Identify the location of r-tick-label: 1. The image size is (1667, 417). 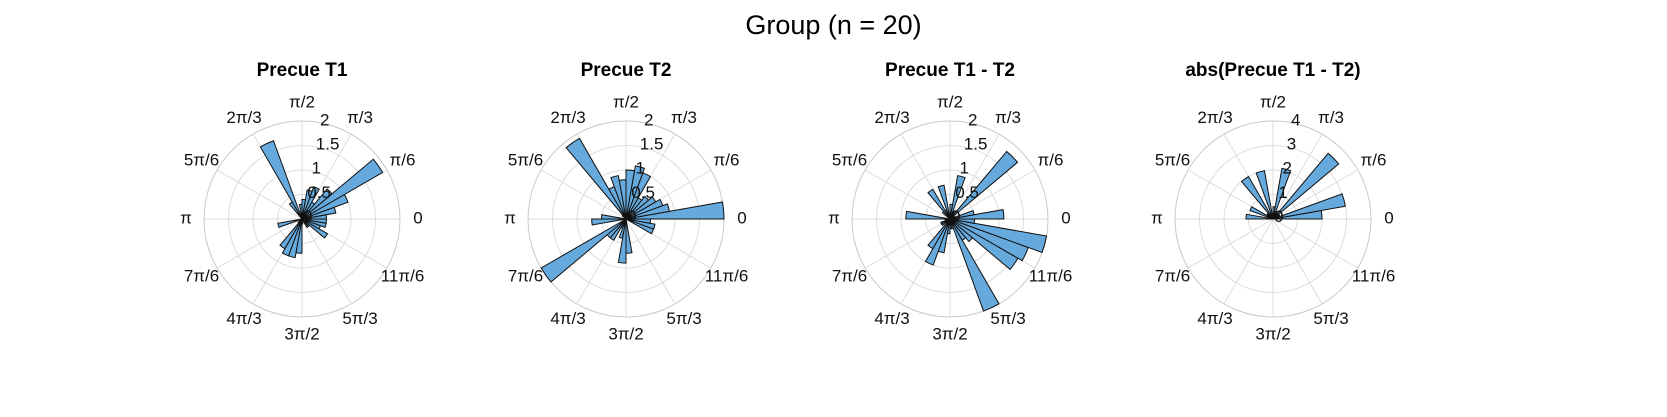
(964, 168).